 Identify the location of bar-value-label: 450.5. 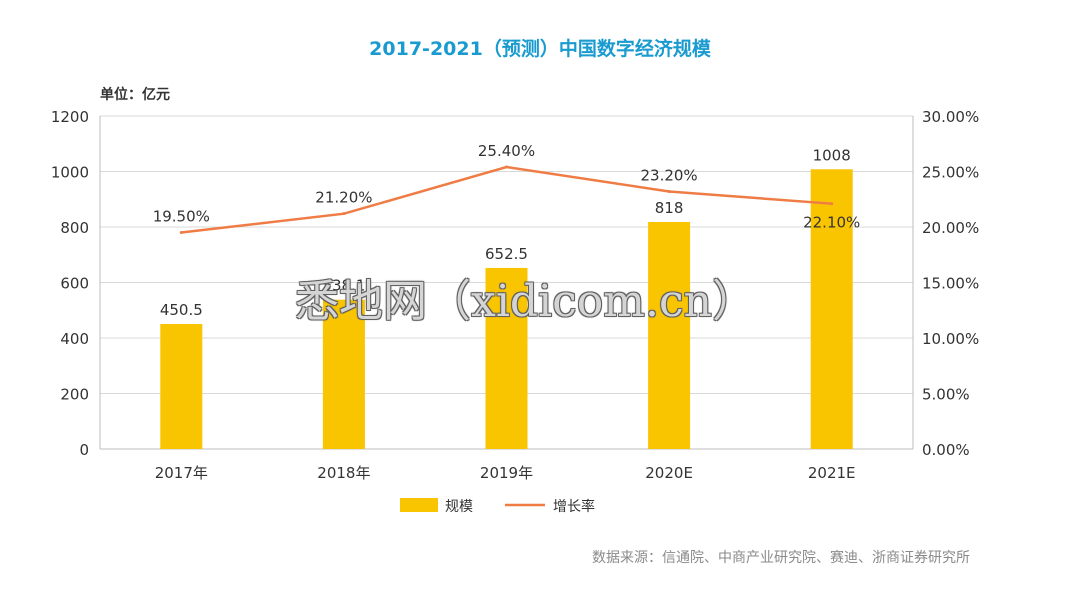
(181, 310).